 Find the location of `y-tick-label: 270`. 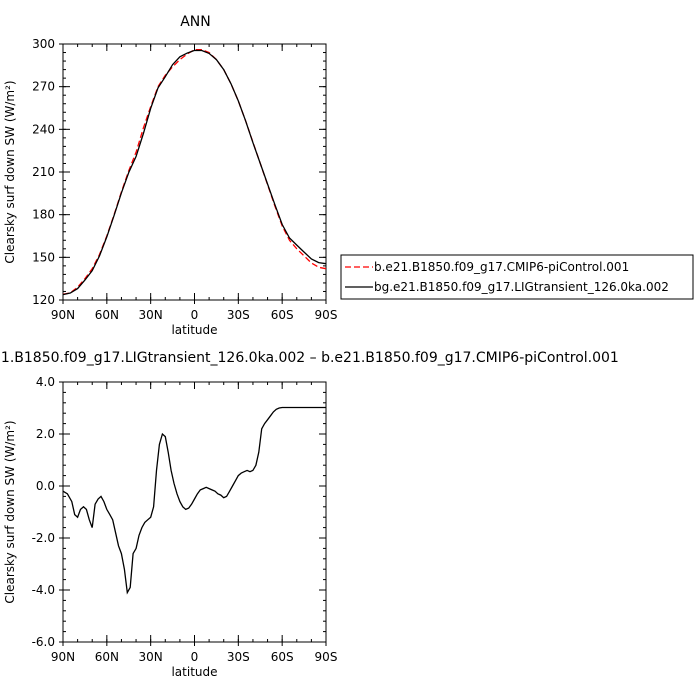

y-tick-label: 270 is located at coordinates (43, 87).